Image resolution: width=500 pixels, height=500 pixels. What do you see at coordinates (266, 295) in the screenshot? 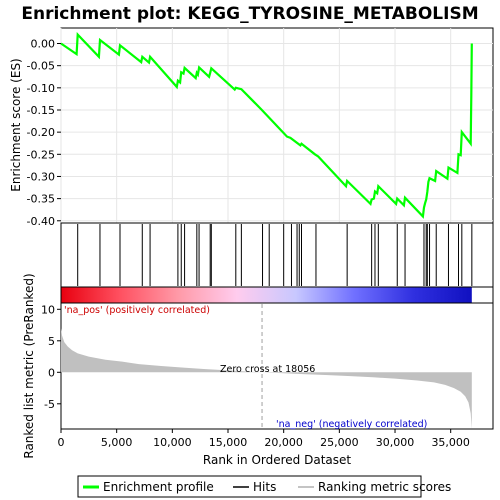
I see `ranked-list-heatmap` at bounding box center [266, 295].